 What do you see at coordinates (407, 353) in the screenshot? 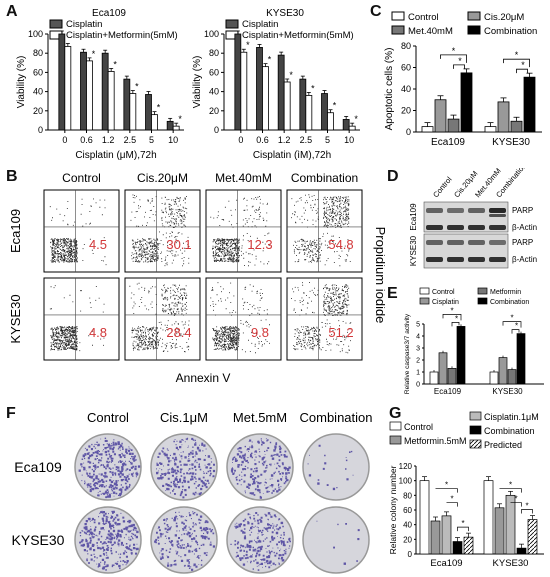
I see `y-axis-label: Relative caspase3/7 activity` at bounding box center [407, 353].